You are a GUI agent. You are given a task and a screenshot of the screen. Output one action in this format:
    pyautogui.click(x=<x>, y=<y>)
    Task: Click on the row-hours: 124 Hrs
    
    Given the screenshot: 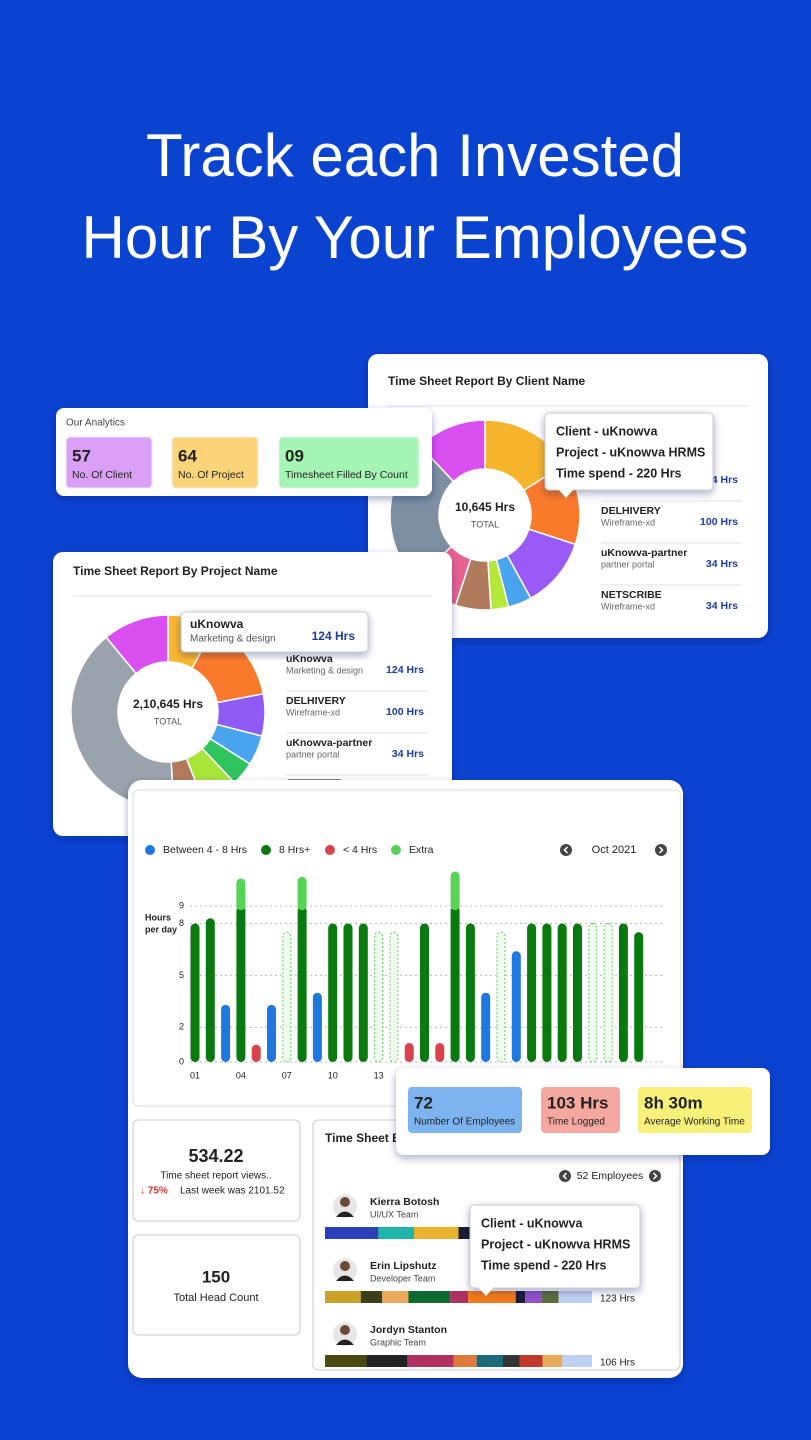 What is the action you would take?
    pyautogui.click(x=405, y=670)
    